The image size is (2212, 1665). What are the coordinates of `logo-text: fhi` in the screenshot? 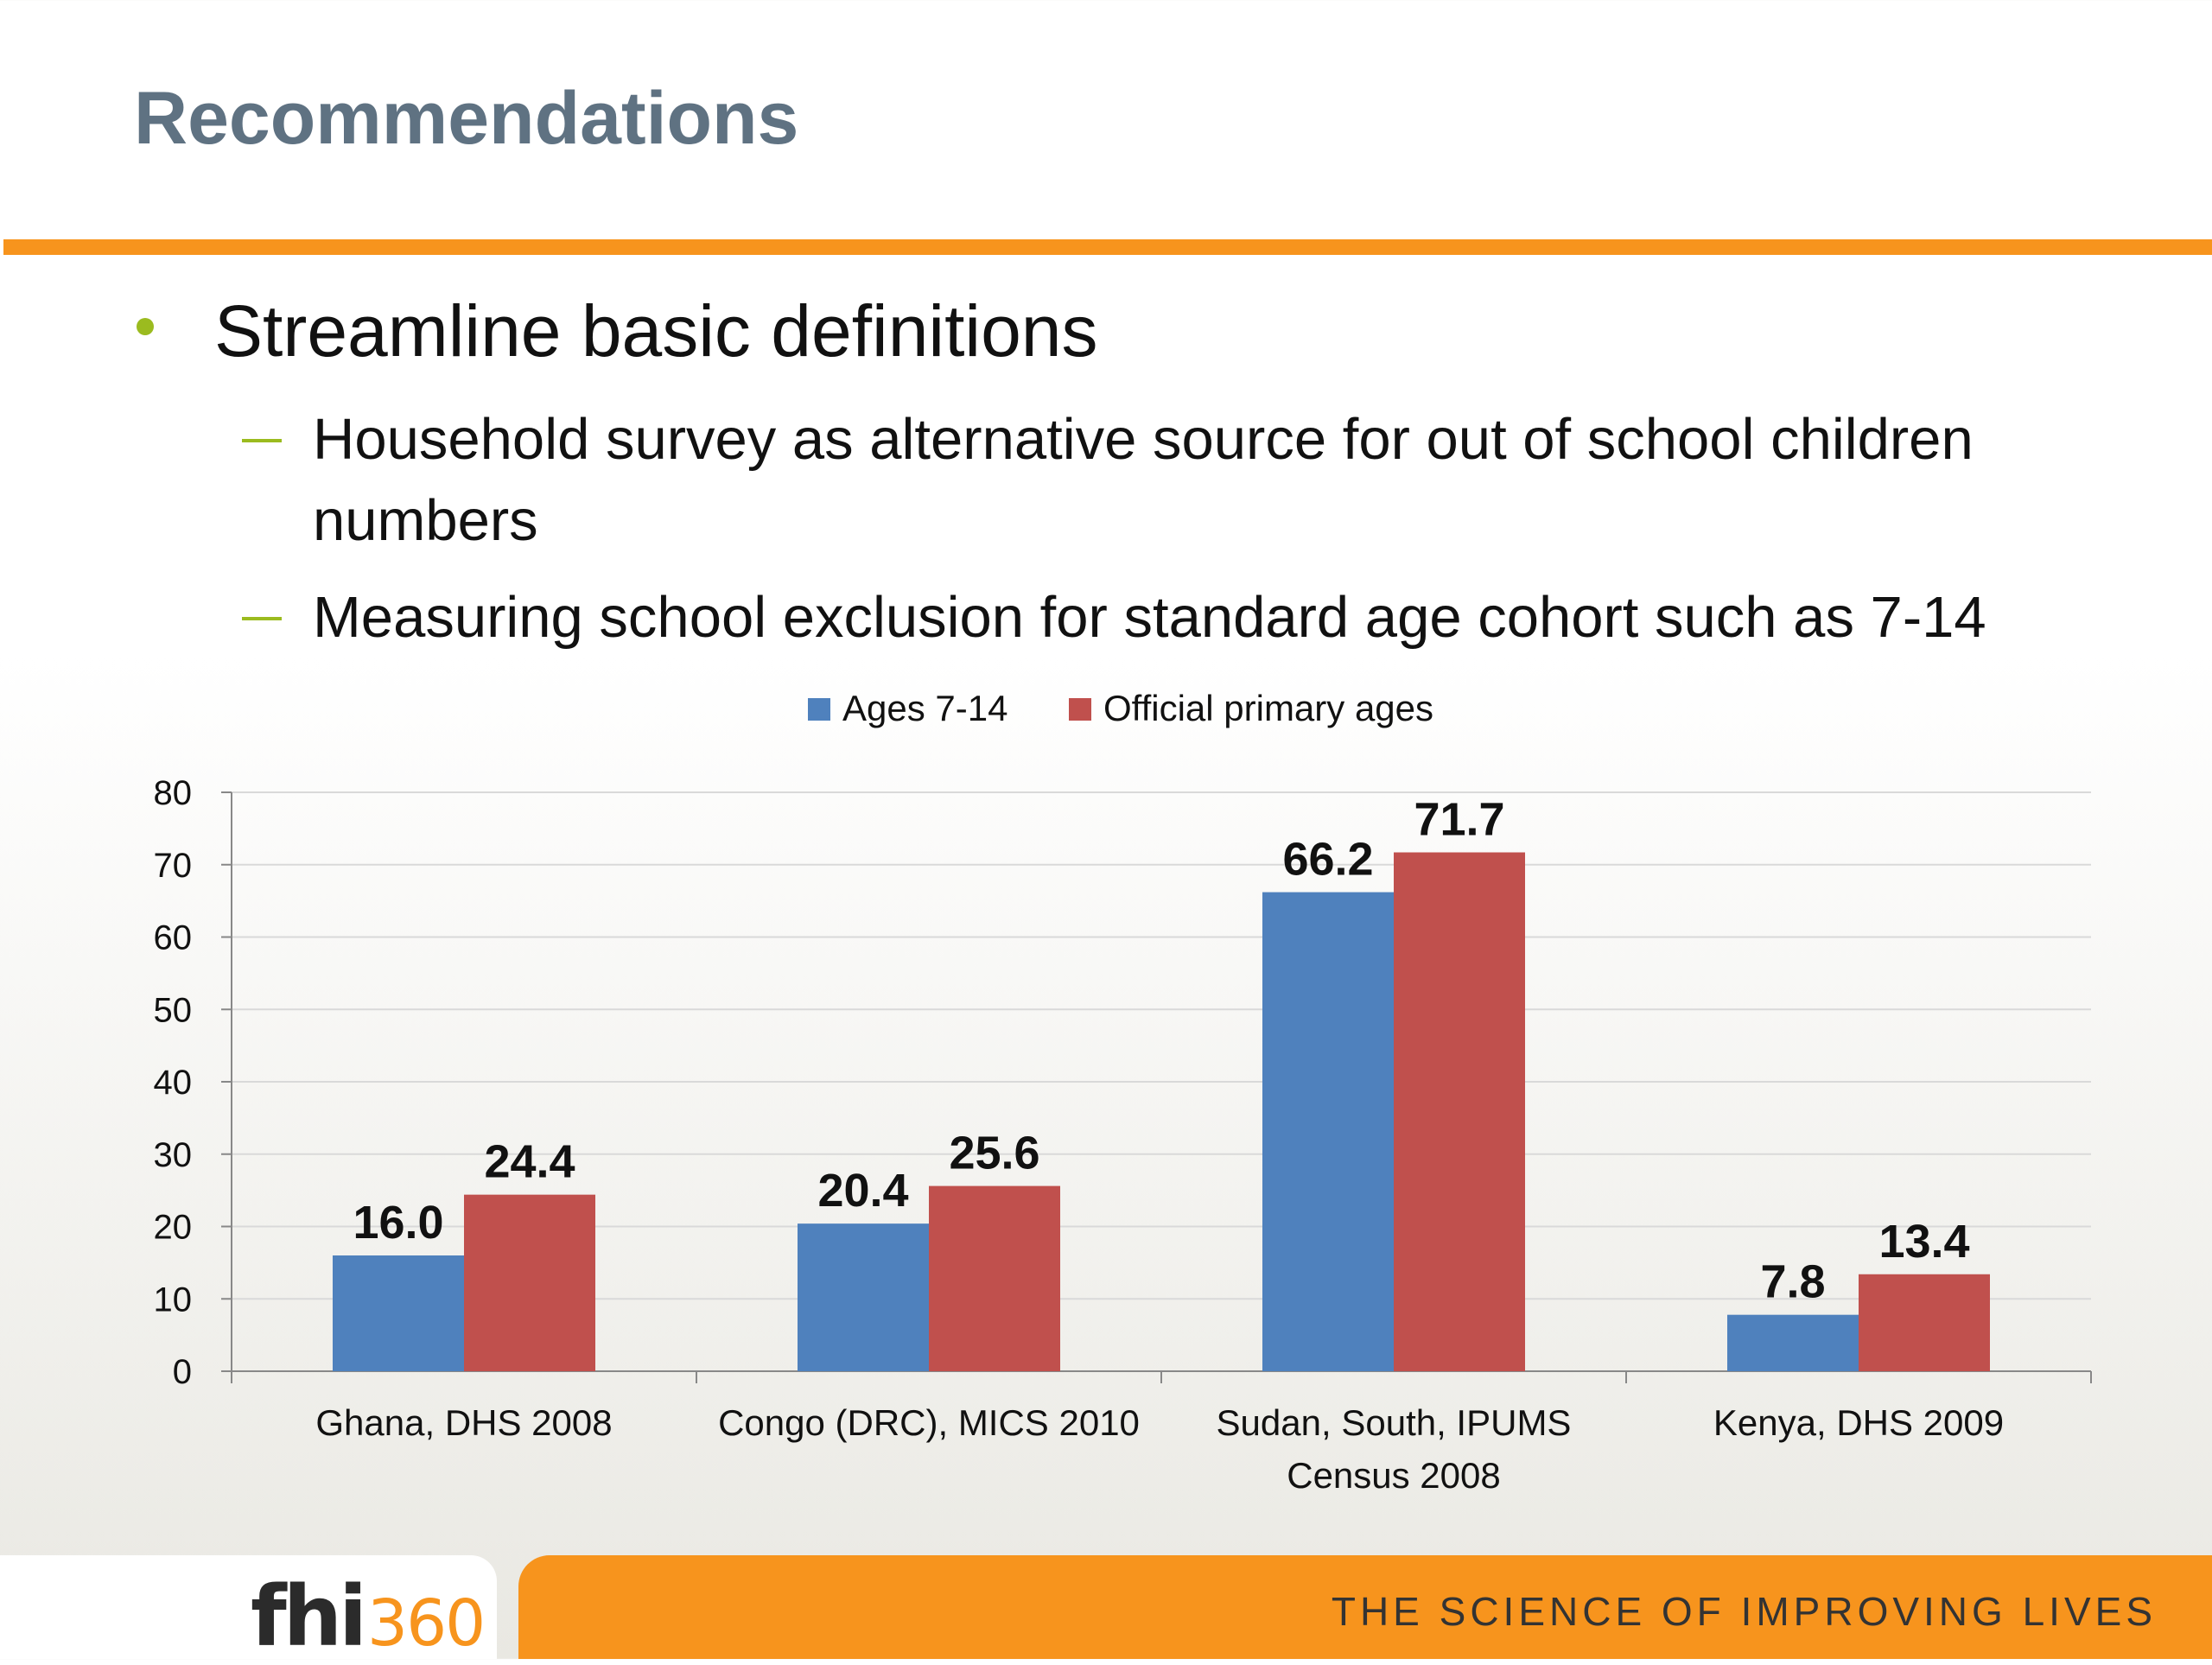 It's located at (309, 1616).